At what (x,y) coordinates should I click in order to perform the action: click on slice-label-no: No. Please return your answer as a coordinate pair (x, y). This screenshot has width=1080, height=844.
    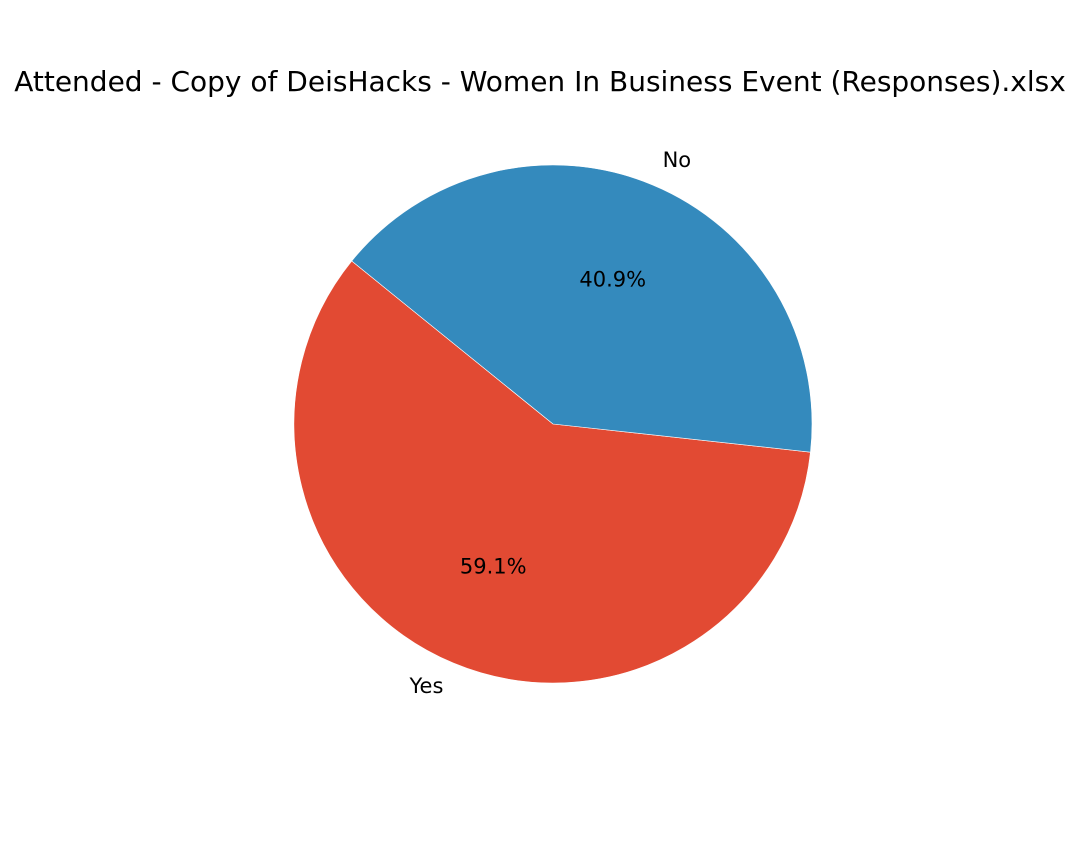
    Looking at the image, I should click on (677, 160).